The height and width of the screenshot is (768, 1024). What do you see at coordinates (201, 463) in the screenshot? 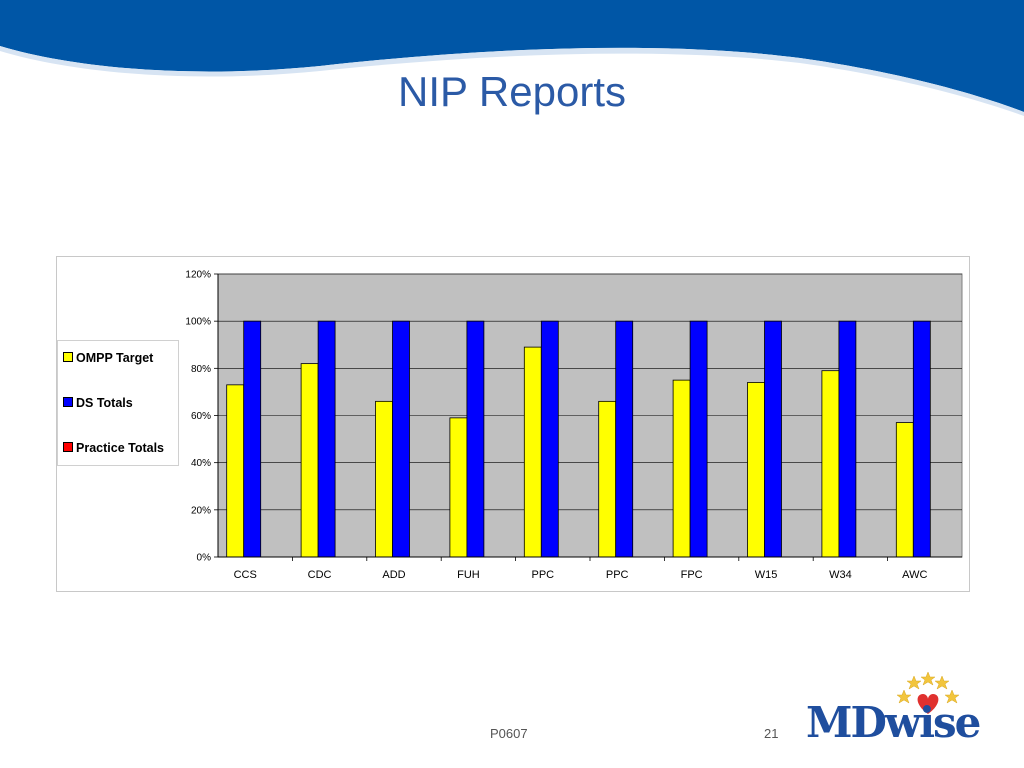
I see `y-tick-label: 40%` at bounding box center [201, 463].